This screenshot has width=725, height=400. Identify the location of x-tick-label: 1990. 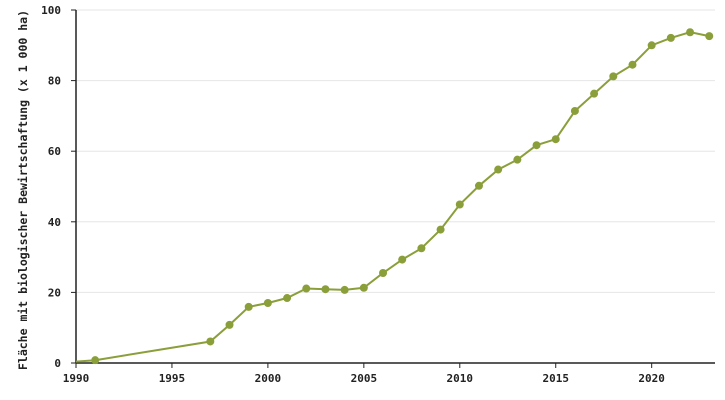
(76, 378).